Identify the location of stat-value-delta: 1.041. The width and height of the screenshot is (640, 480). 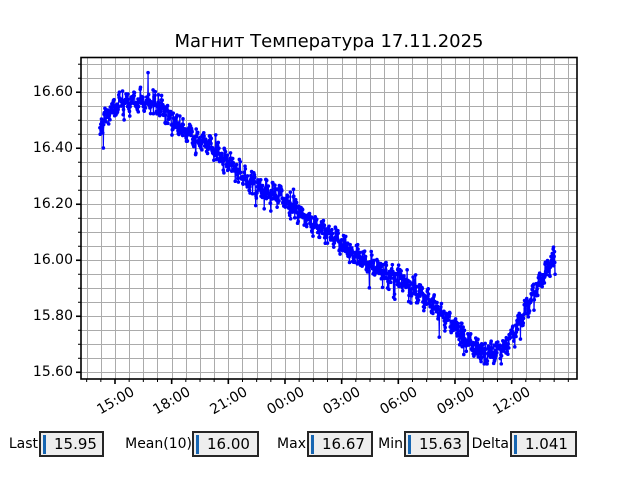
(546, 444).